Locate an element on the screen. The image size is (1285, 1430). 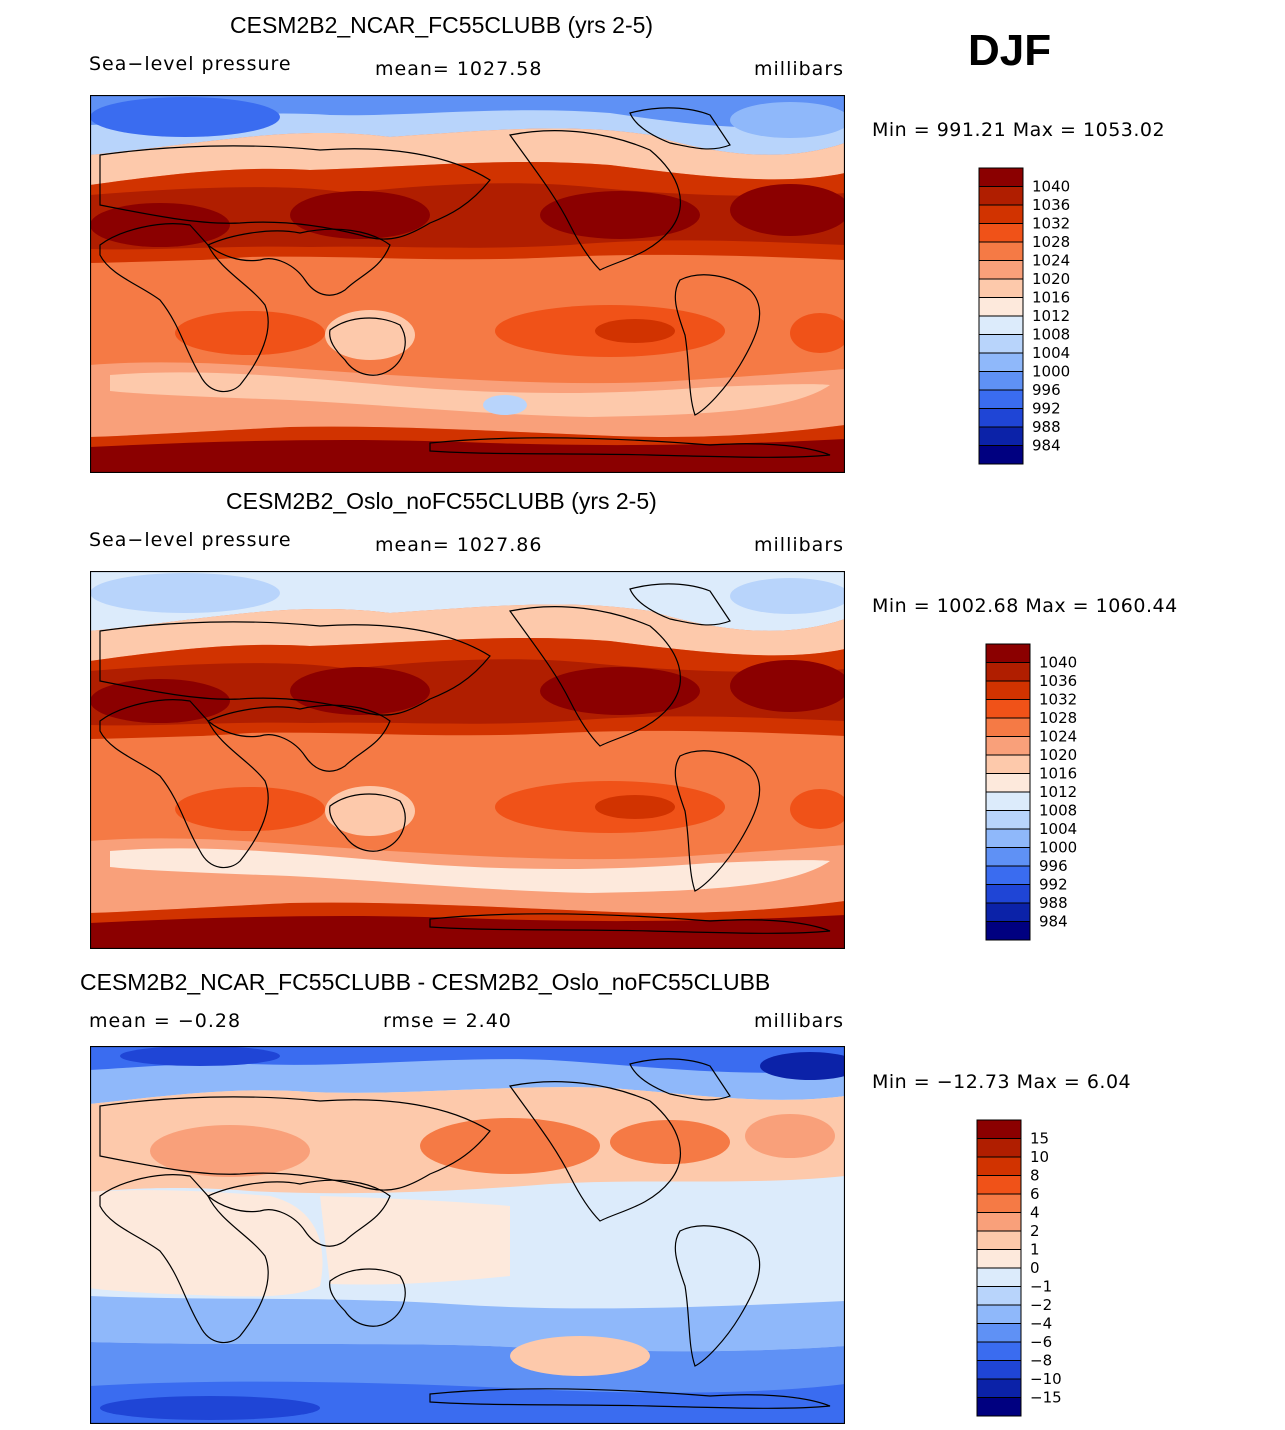
colorbar-tick-label: 1004 is located at coordinates (1058, 829).